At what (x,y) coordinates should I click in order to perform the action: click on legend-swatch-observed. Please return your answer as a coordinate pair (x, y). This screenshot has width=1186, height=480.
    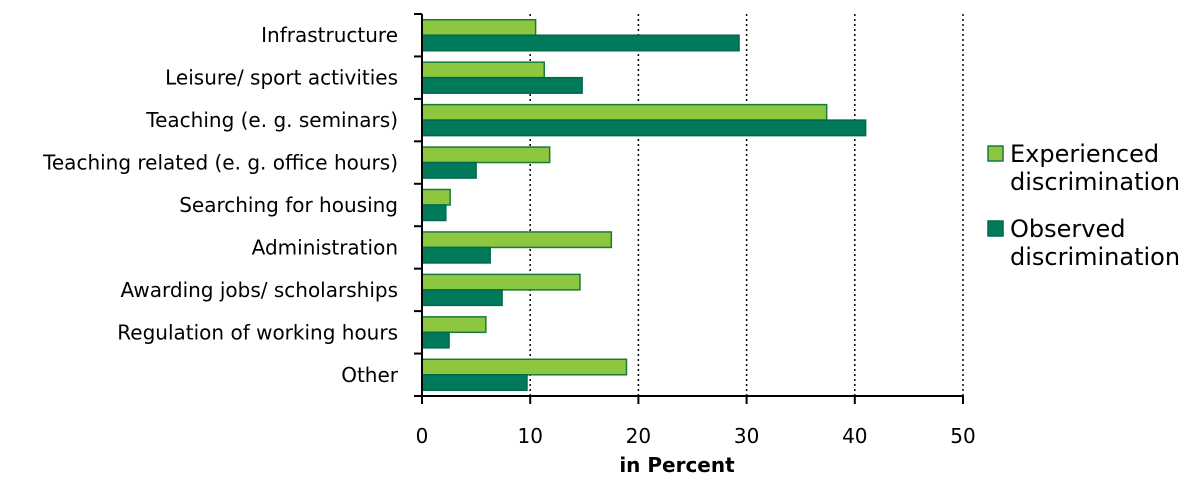
    Looking at the image, I should click on (995, 228).